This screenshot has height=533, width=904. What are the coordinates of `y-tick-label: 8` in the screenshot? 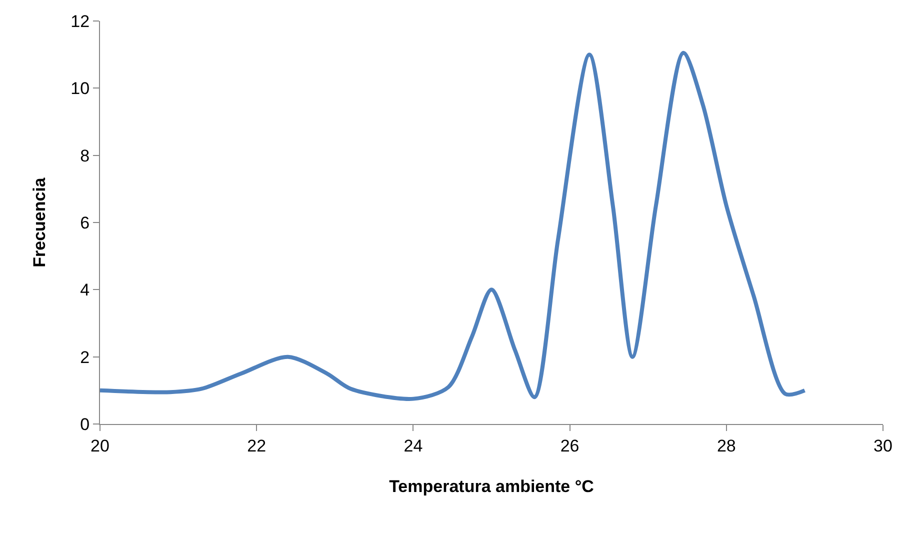 It's located at (85, 156).